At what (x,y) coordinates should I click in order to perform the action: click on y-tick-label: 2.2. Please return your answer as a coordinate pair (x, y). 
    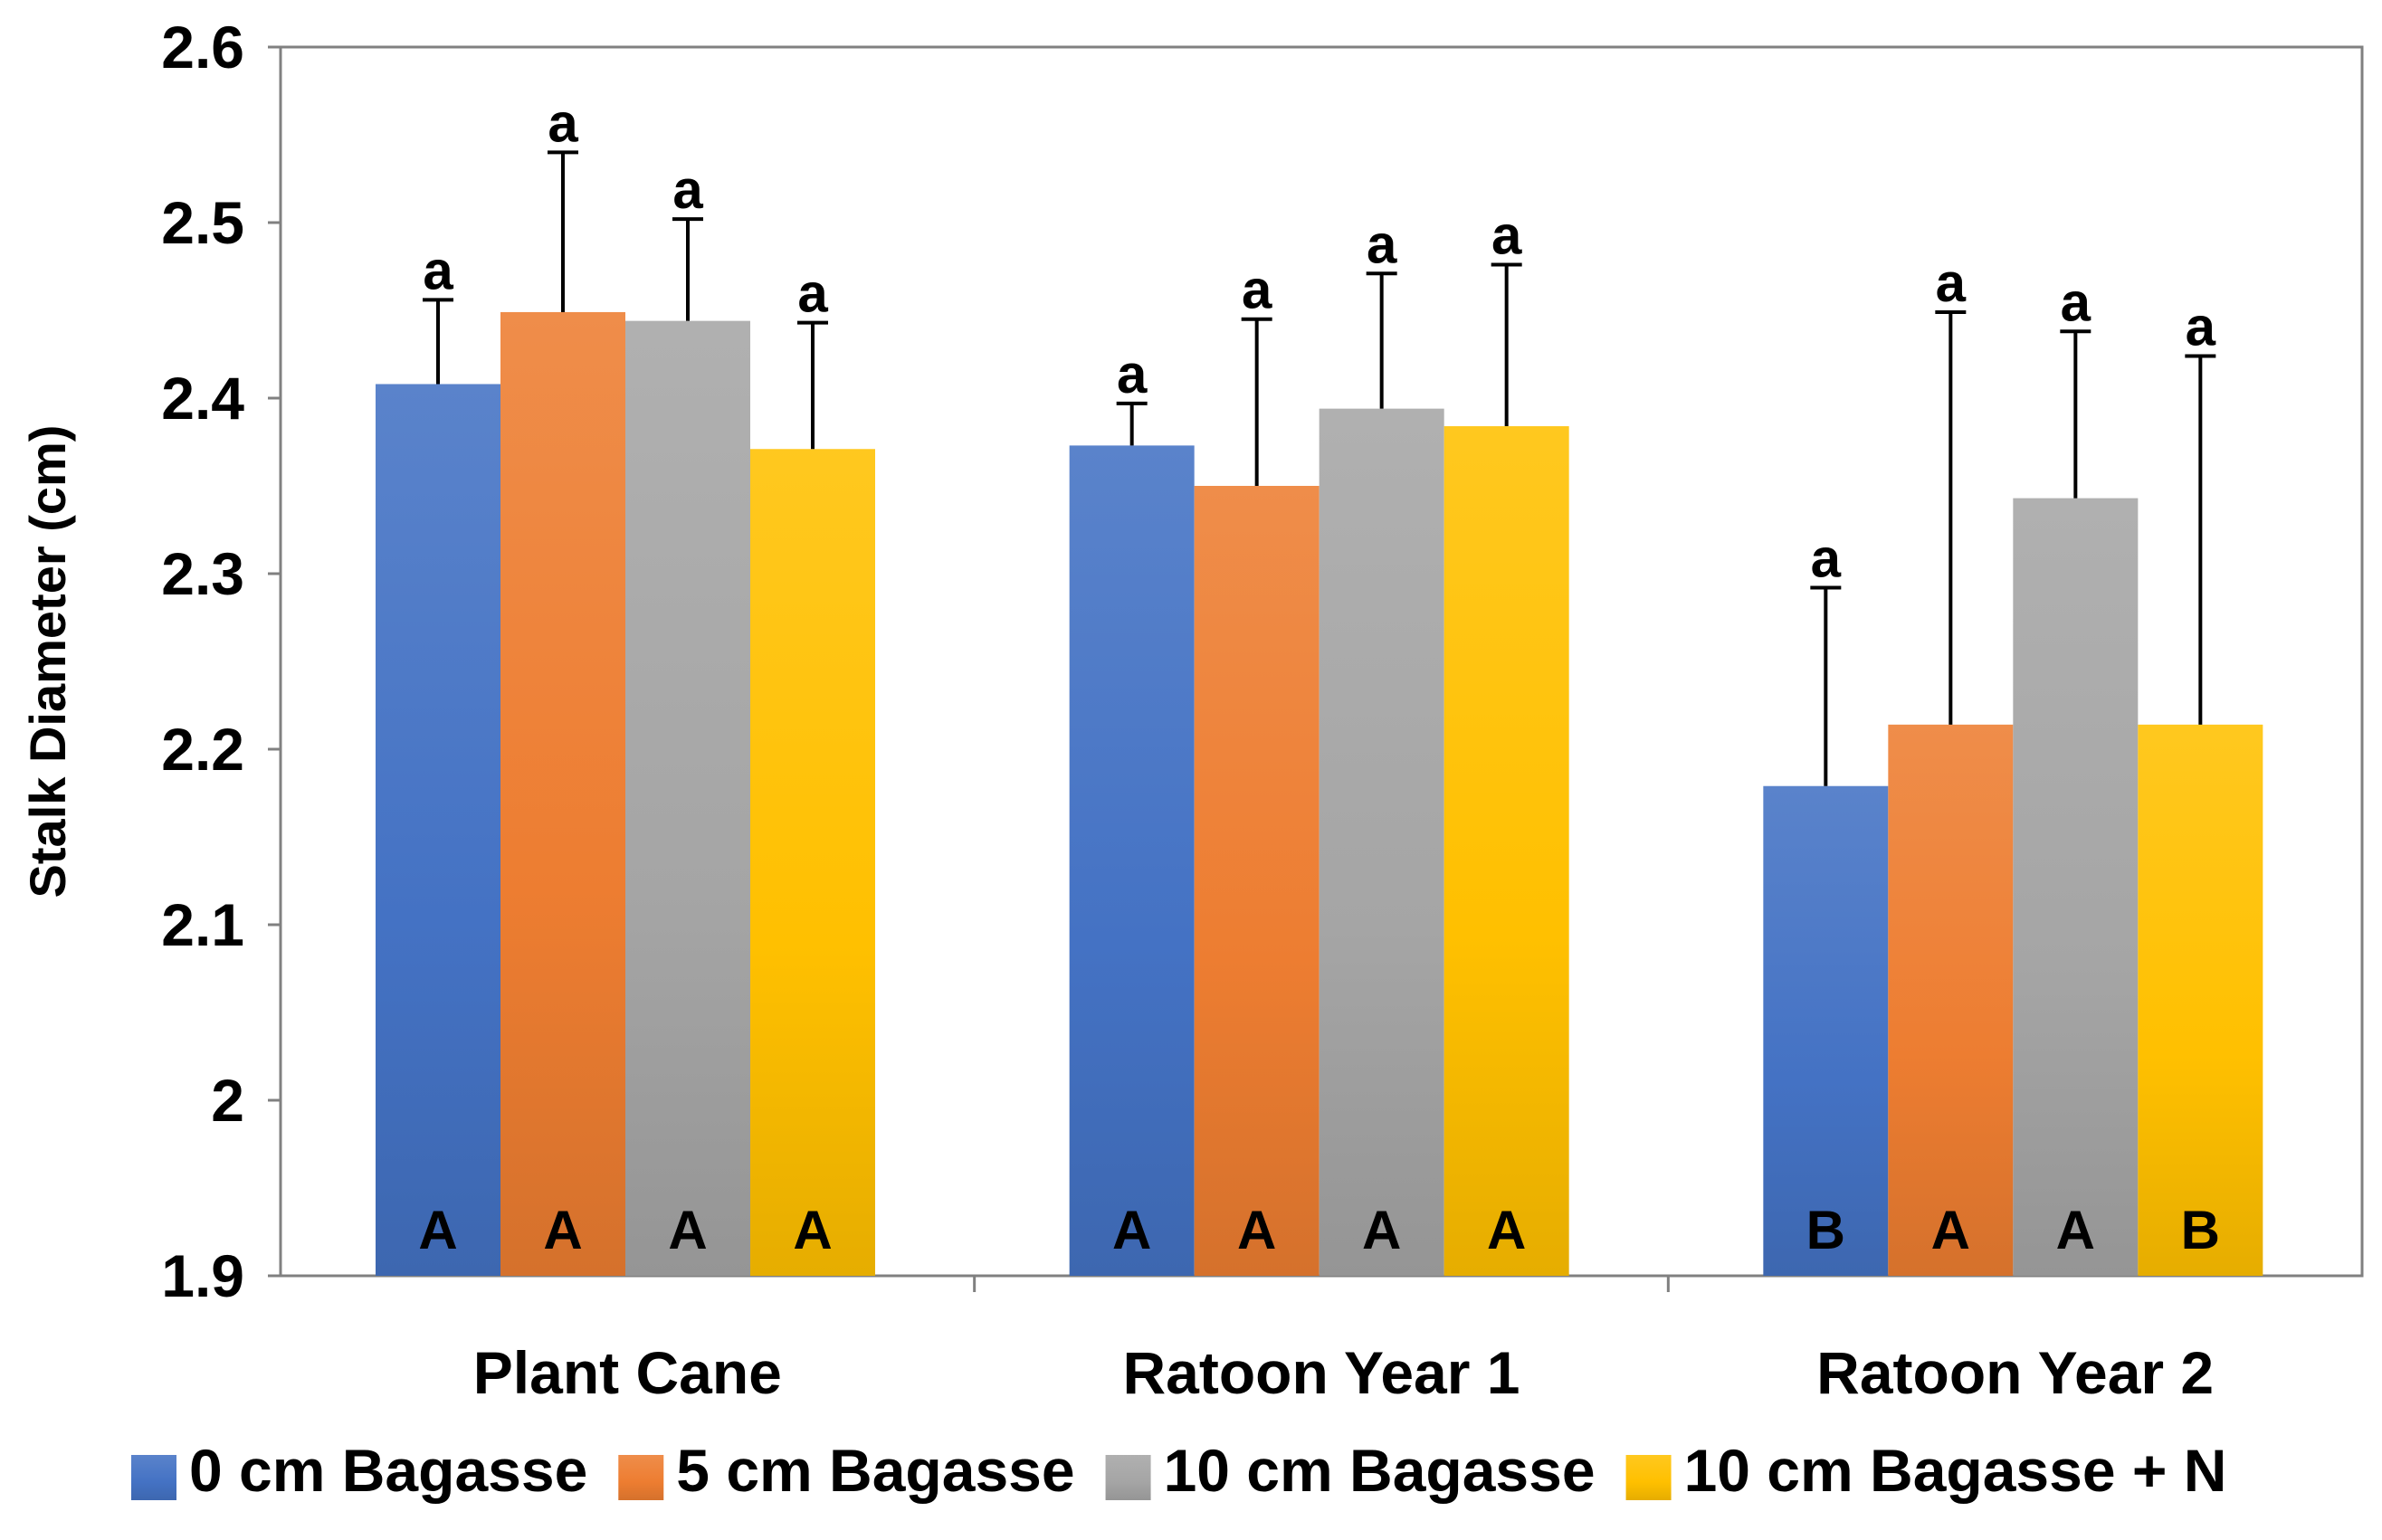
    Looking at the image, I should click on (203, 750).